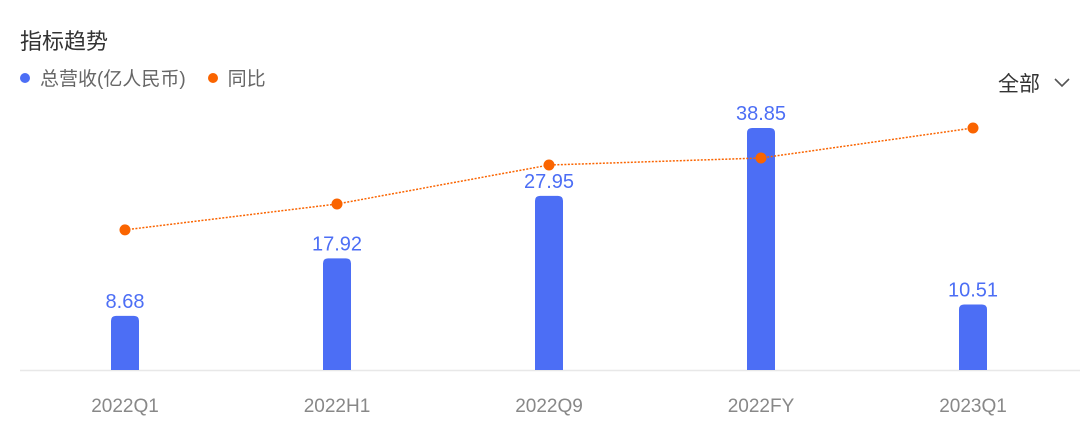 The image size is (1080, 430). Describe the element at coordinates (973, 406) in the screenshot. I see `x-tick-label: 2023Q1` at that location.